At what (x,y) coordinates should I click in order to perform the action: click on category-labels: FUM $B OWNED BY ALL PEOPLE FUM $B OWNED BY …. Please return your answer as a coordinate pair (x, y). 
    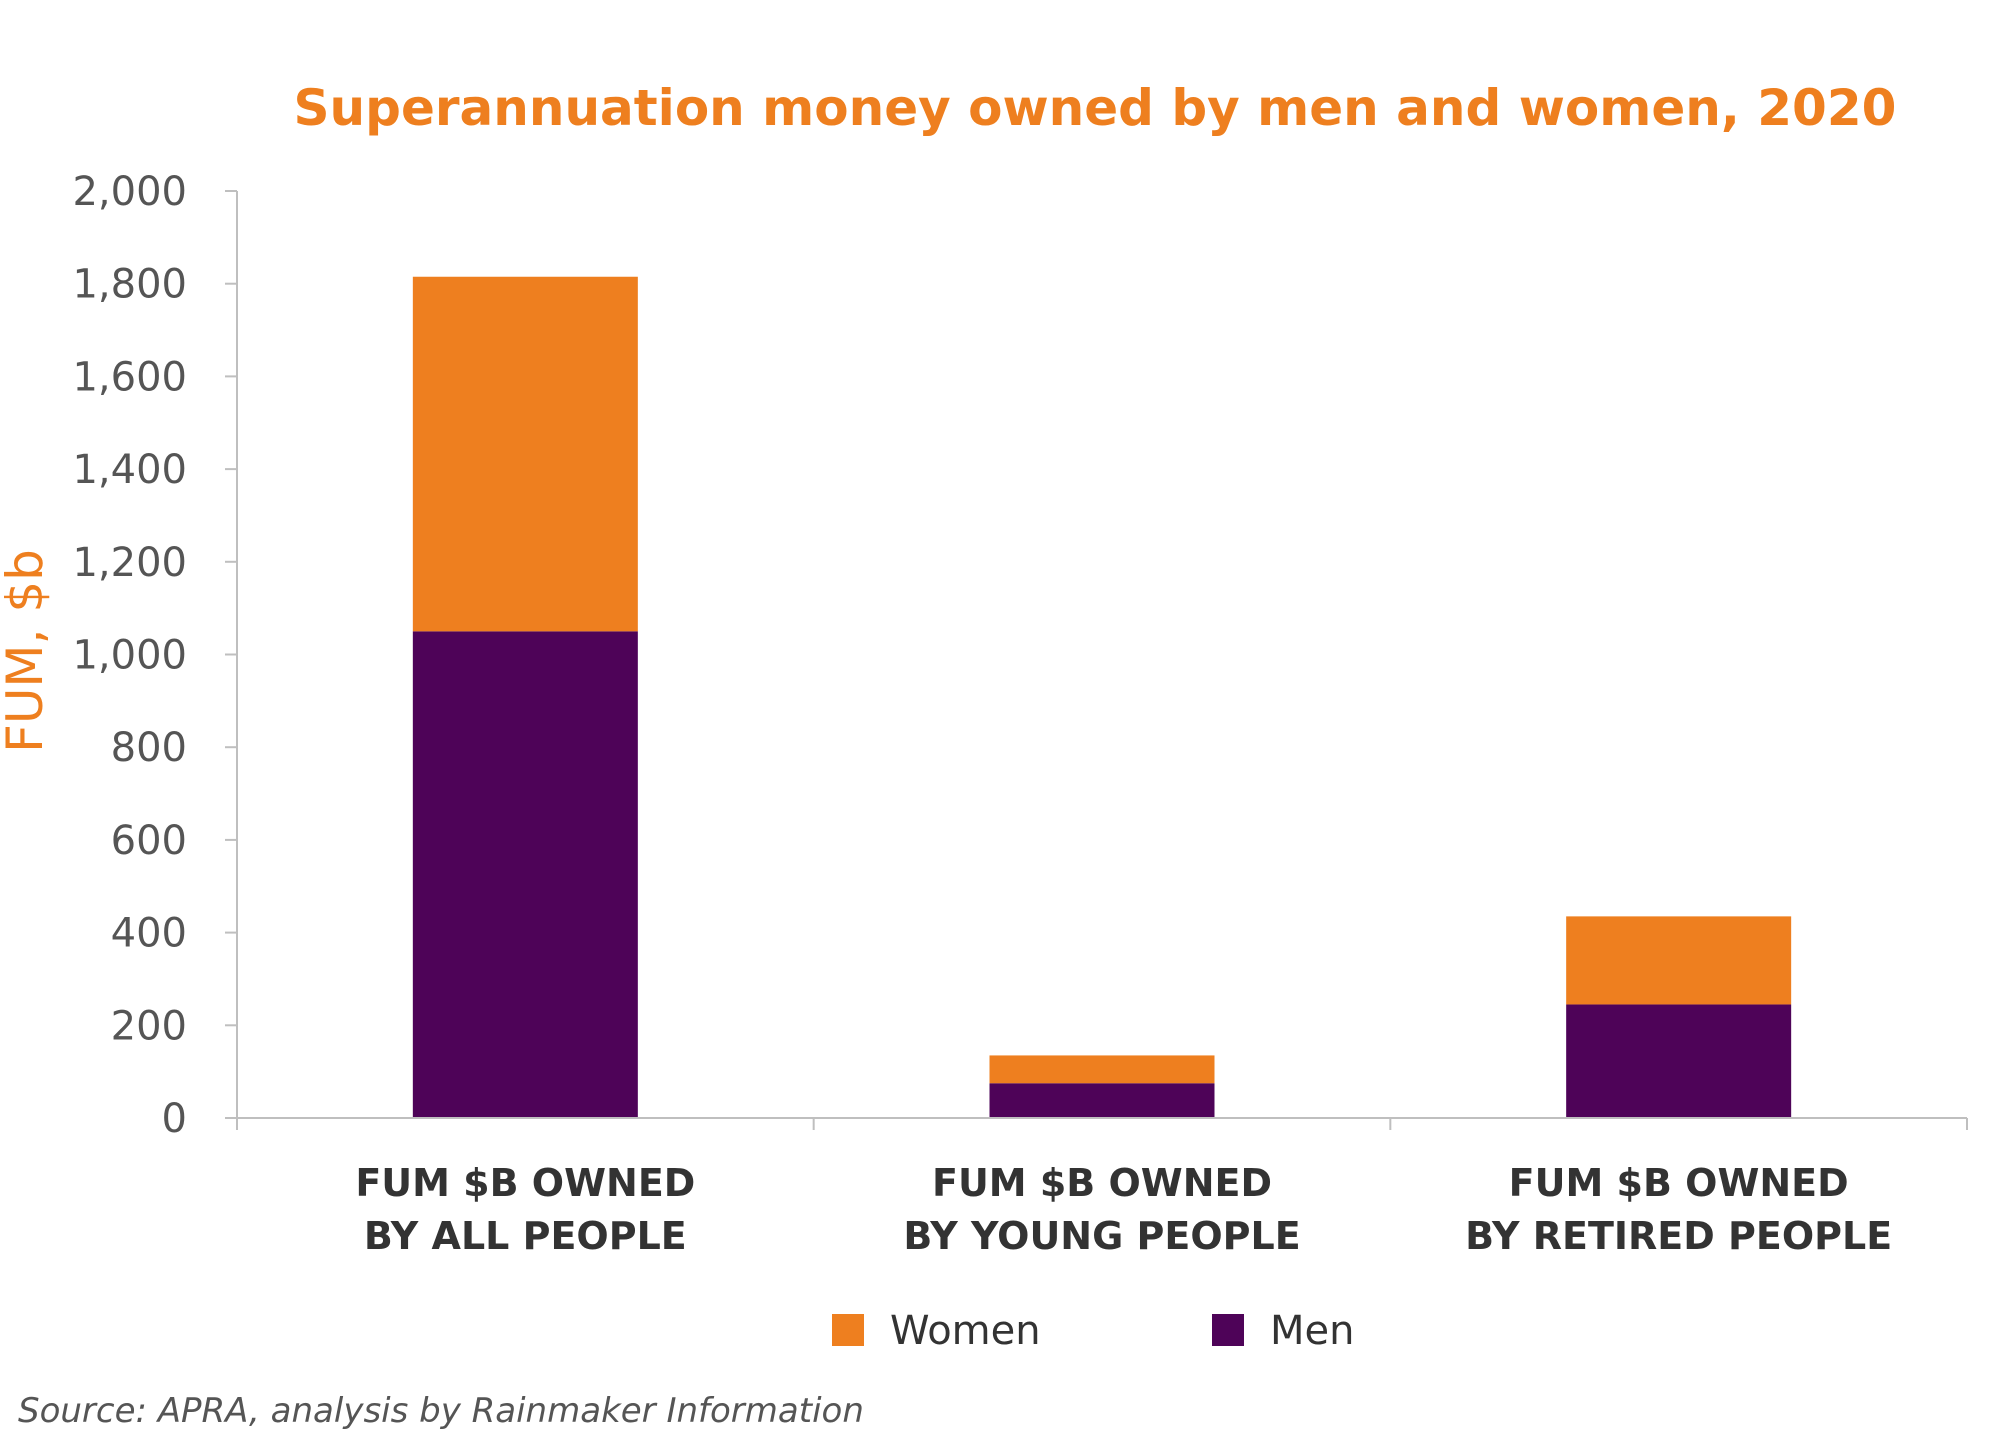
    Looking at the image, I should click on (1123, 1209).